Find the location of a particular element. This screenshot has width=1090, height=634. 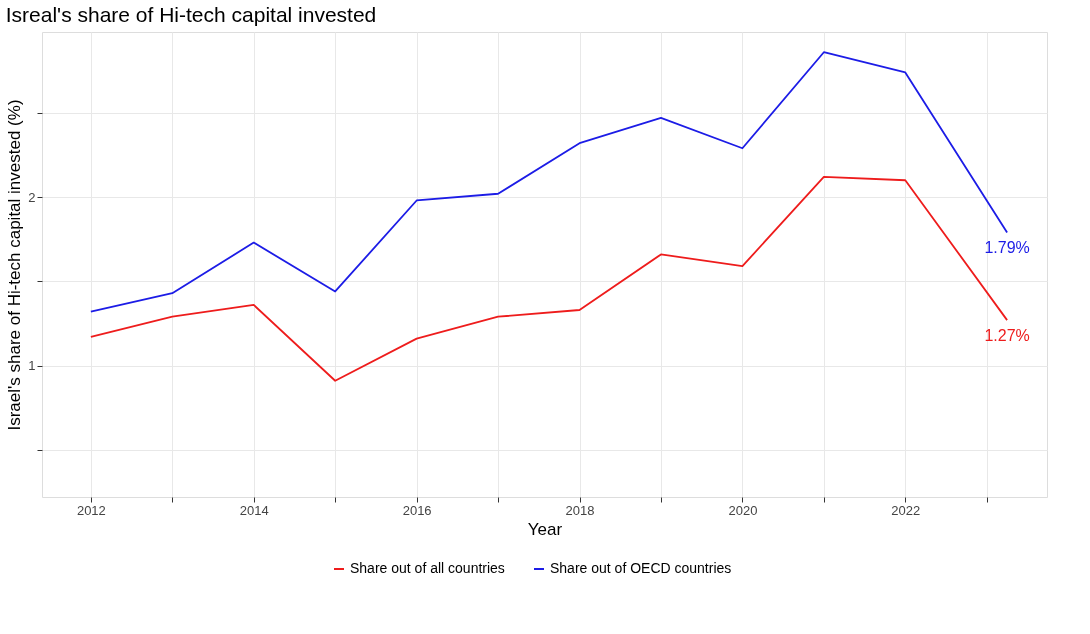

x-tick-label: 2012 is located at coordinates (91, 510).